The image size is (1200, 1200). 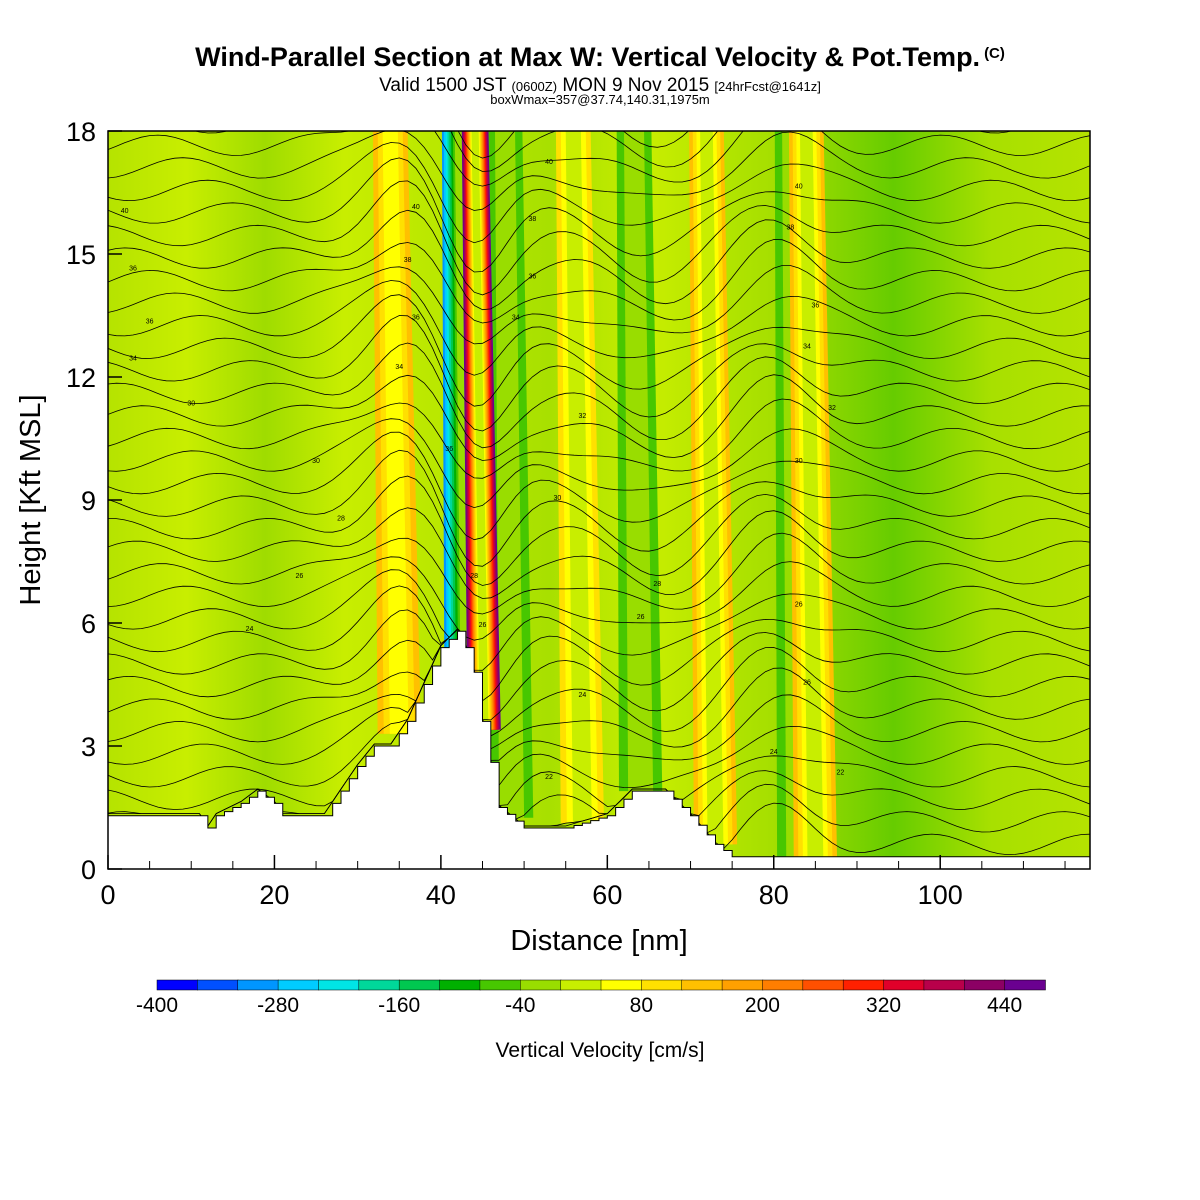 What do you see at coordinates (534, 86) in the screenshot?
I see `valid-utc: (0600Z)` at bounding box center [534, 86].